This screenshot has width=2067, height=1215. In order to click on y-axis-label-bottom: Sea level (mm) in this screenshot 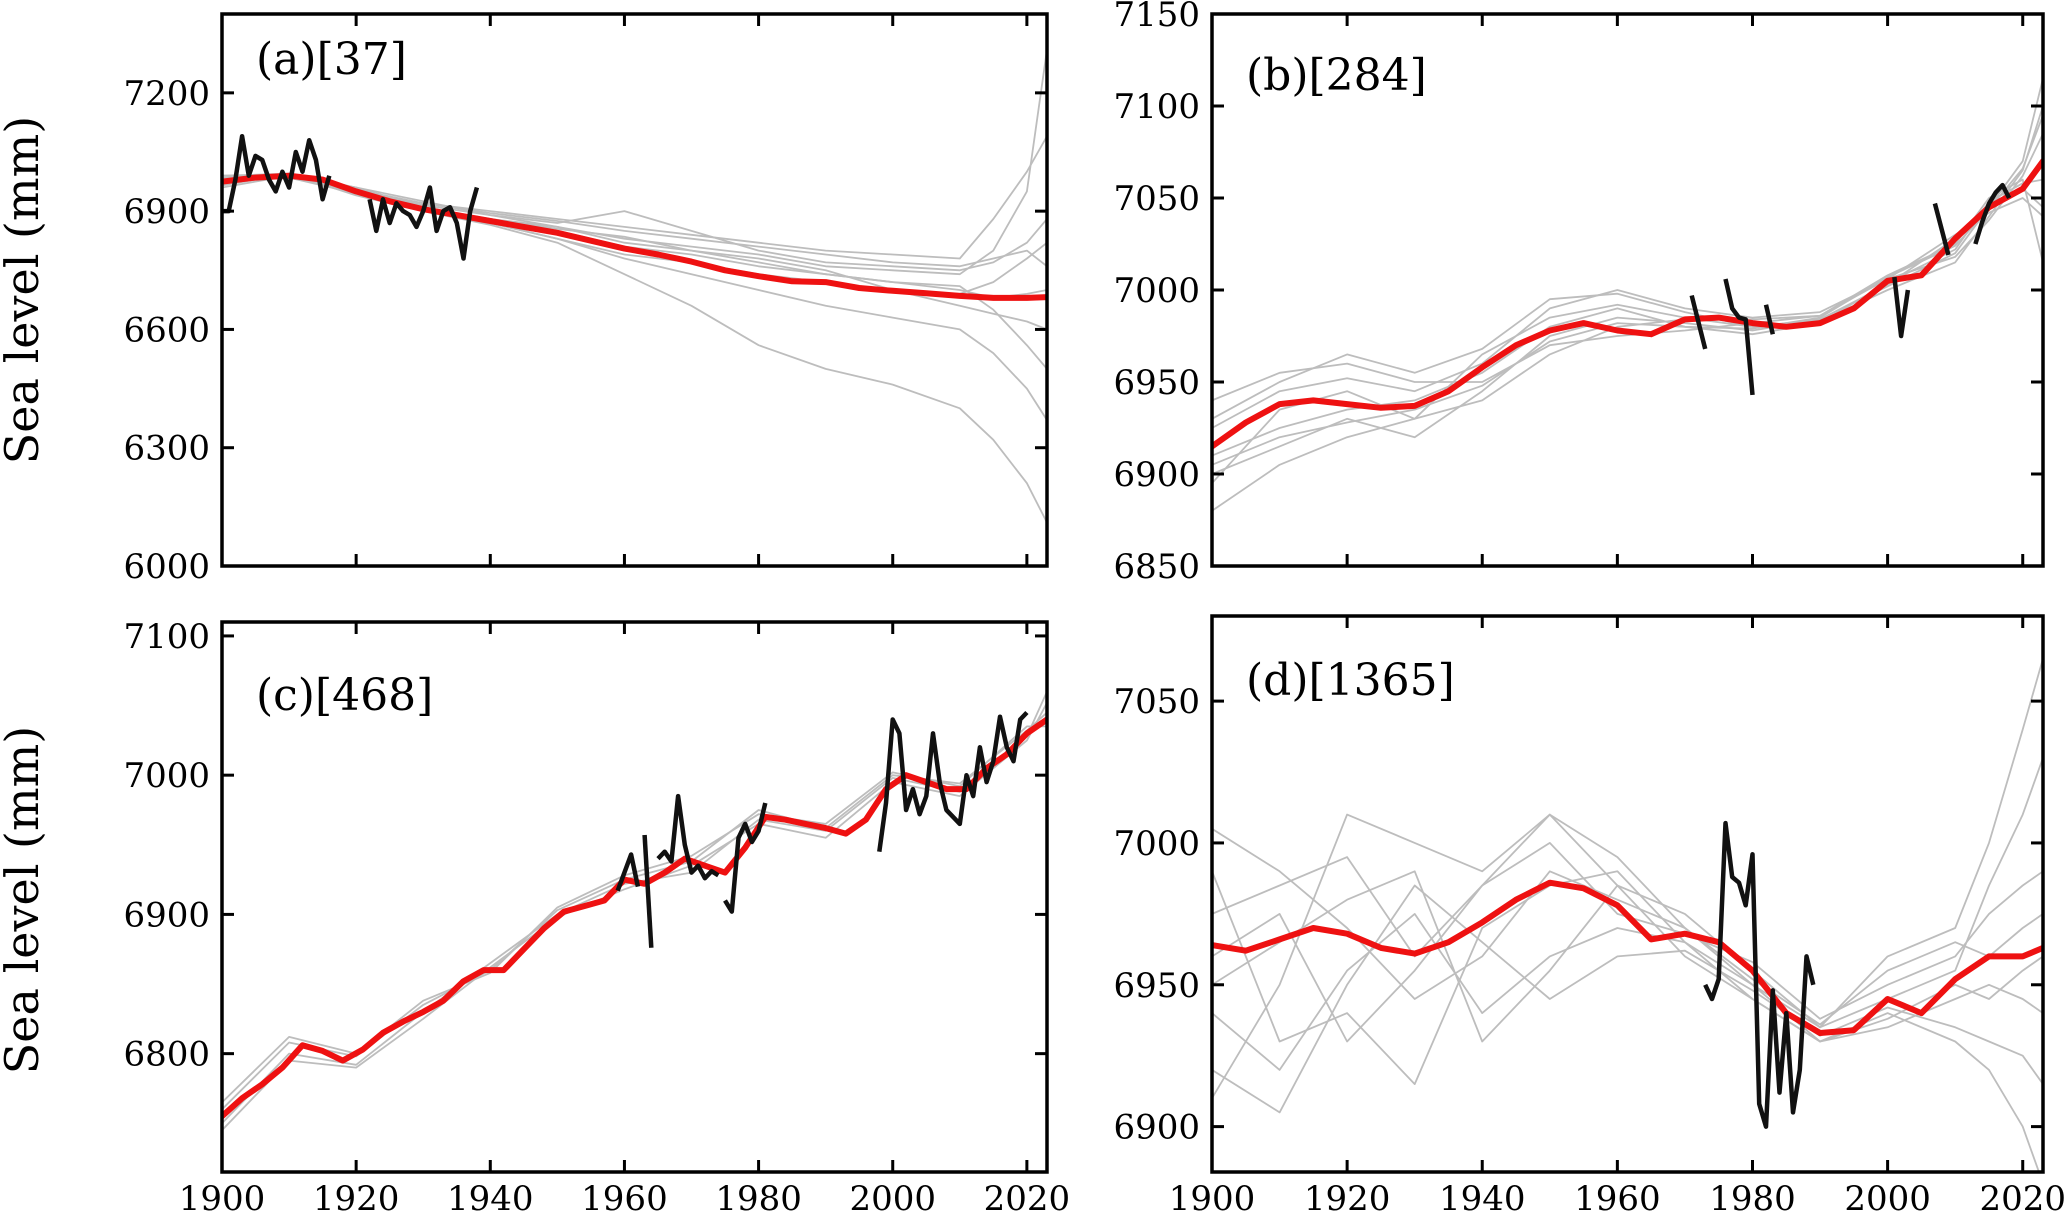, I will do `click(24, 900)`.